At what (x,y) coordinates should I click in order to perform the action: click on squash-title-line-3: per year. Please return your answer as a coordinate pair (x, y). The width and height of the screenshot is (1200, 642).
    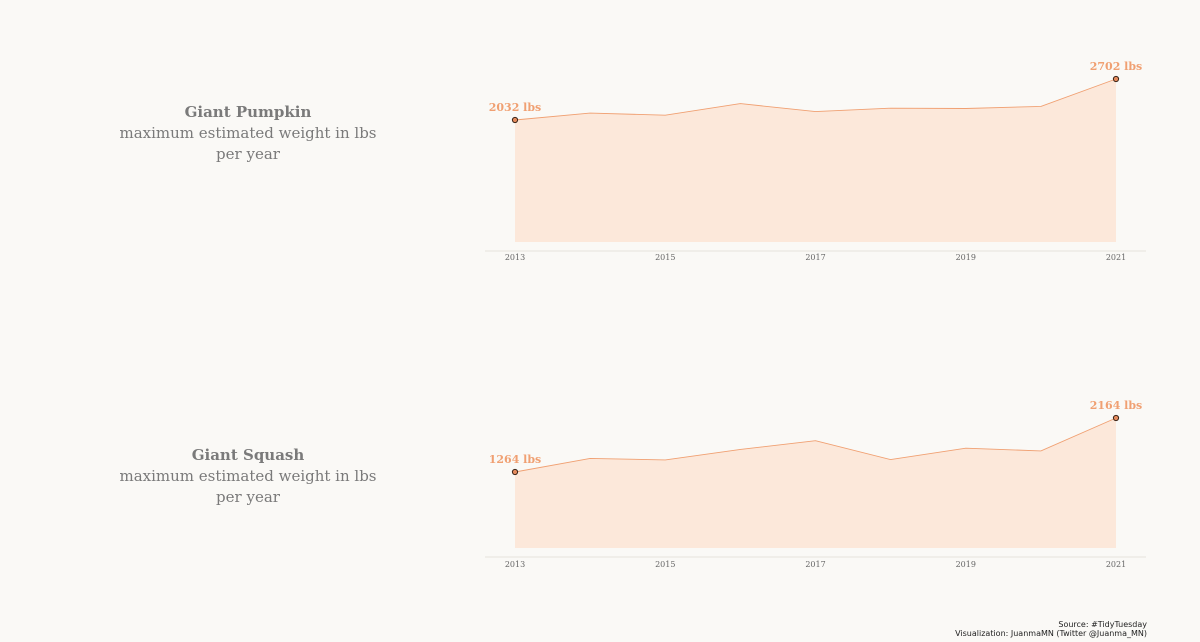
    Looking at the image, I should click on (248, 497).